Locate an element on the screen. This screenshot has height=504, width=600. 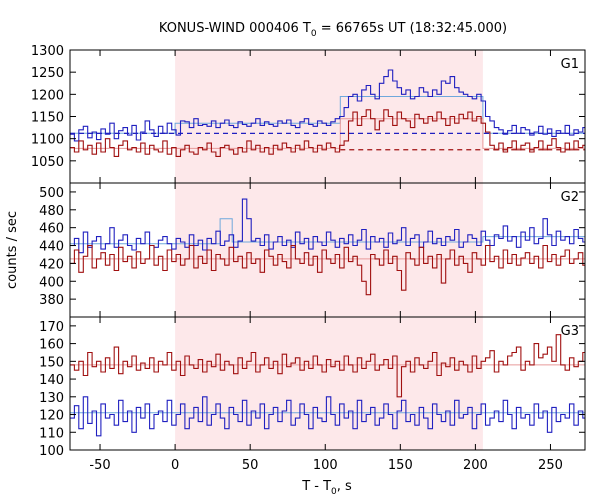
y-tick-label: 1100 is located at coordinates (47, 140).